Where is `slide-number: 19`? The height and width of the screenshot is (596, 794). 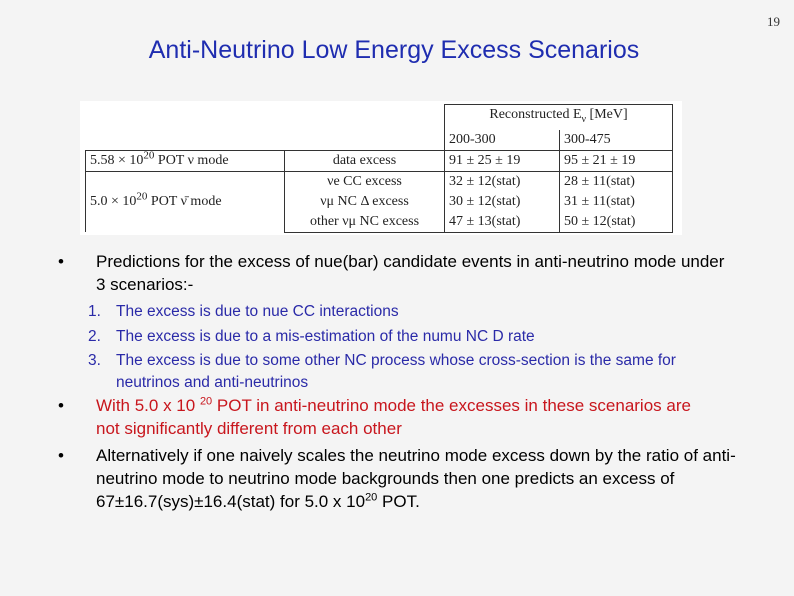
slide-number: 19 is located at coordinates (773, 21).